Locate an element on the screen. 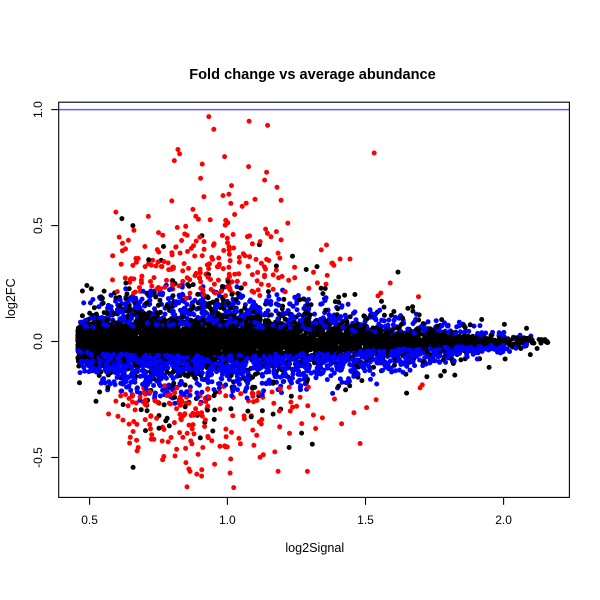 Image resolution: width=600 pixels, height=600 pixels. svg-text: 2.0 is located at coordinates (503, 520).